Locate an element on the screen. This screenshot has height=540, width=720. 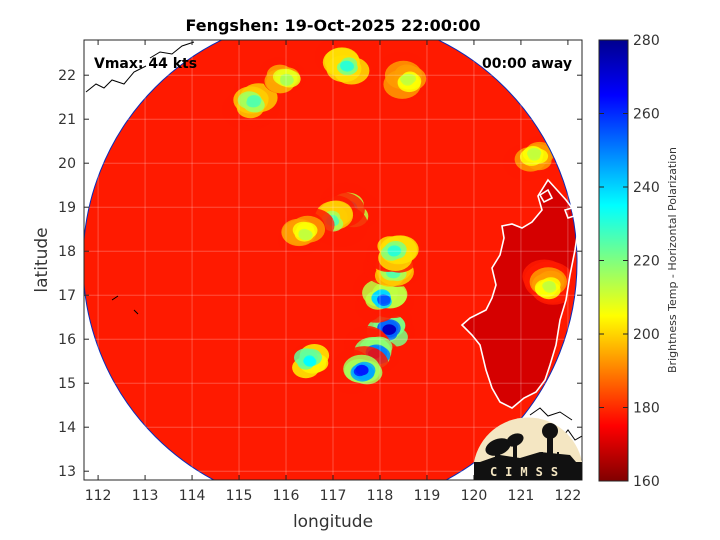
x-tick-label: 122 is located at coordinates (568, 496).